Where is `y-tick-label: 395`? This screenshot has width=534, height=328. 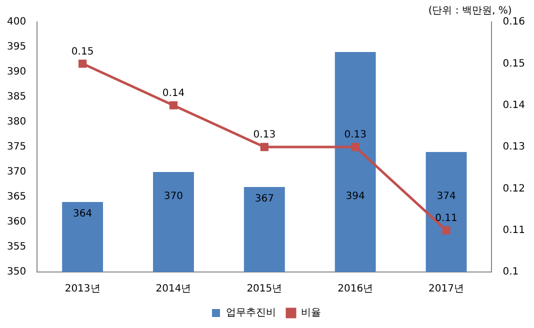
y-tick-label: 395 is located at coordinates (16, 47).